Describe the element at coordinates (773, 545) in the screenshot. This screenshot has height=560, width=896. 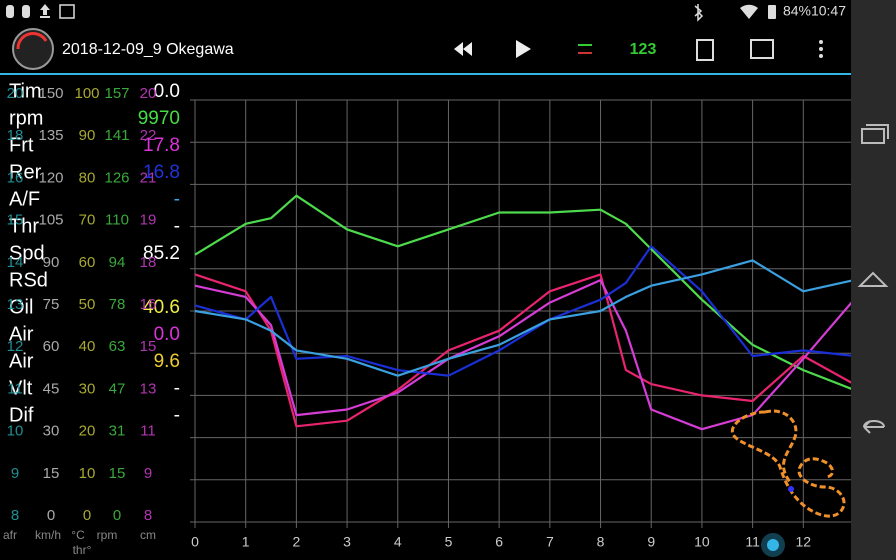
I see `slider-thumb` at that location.